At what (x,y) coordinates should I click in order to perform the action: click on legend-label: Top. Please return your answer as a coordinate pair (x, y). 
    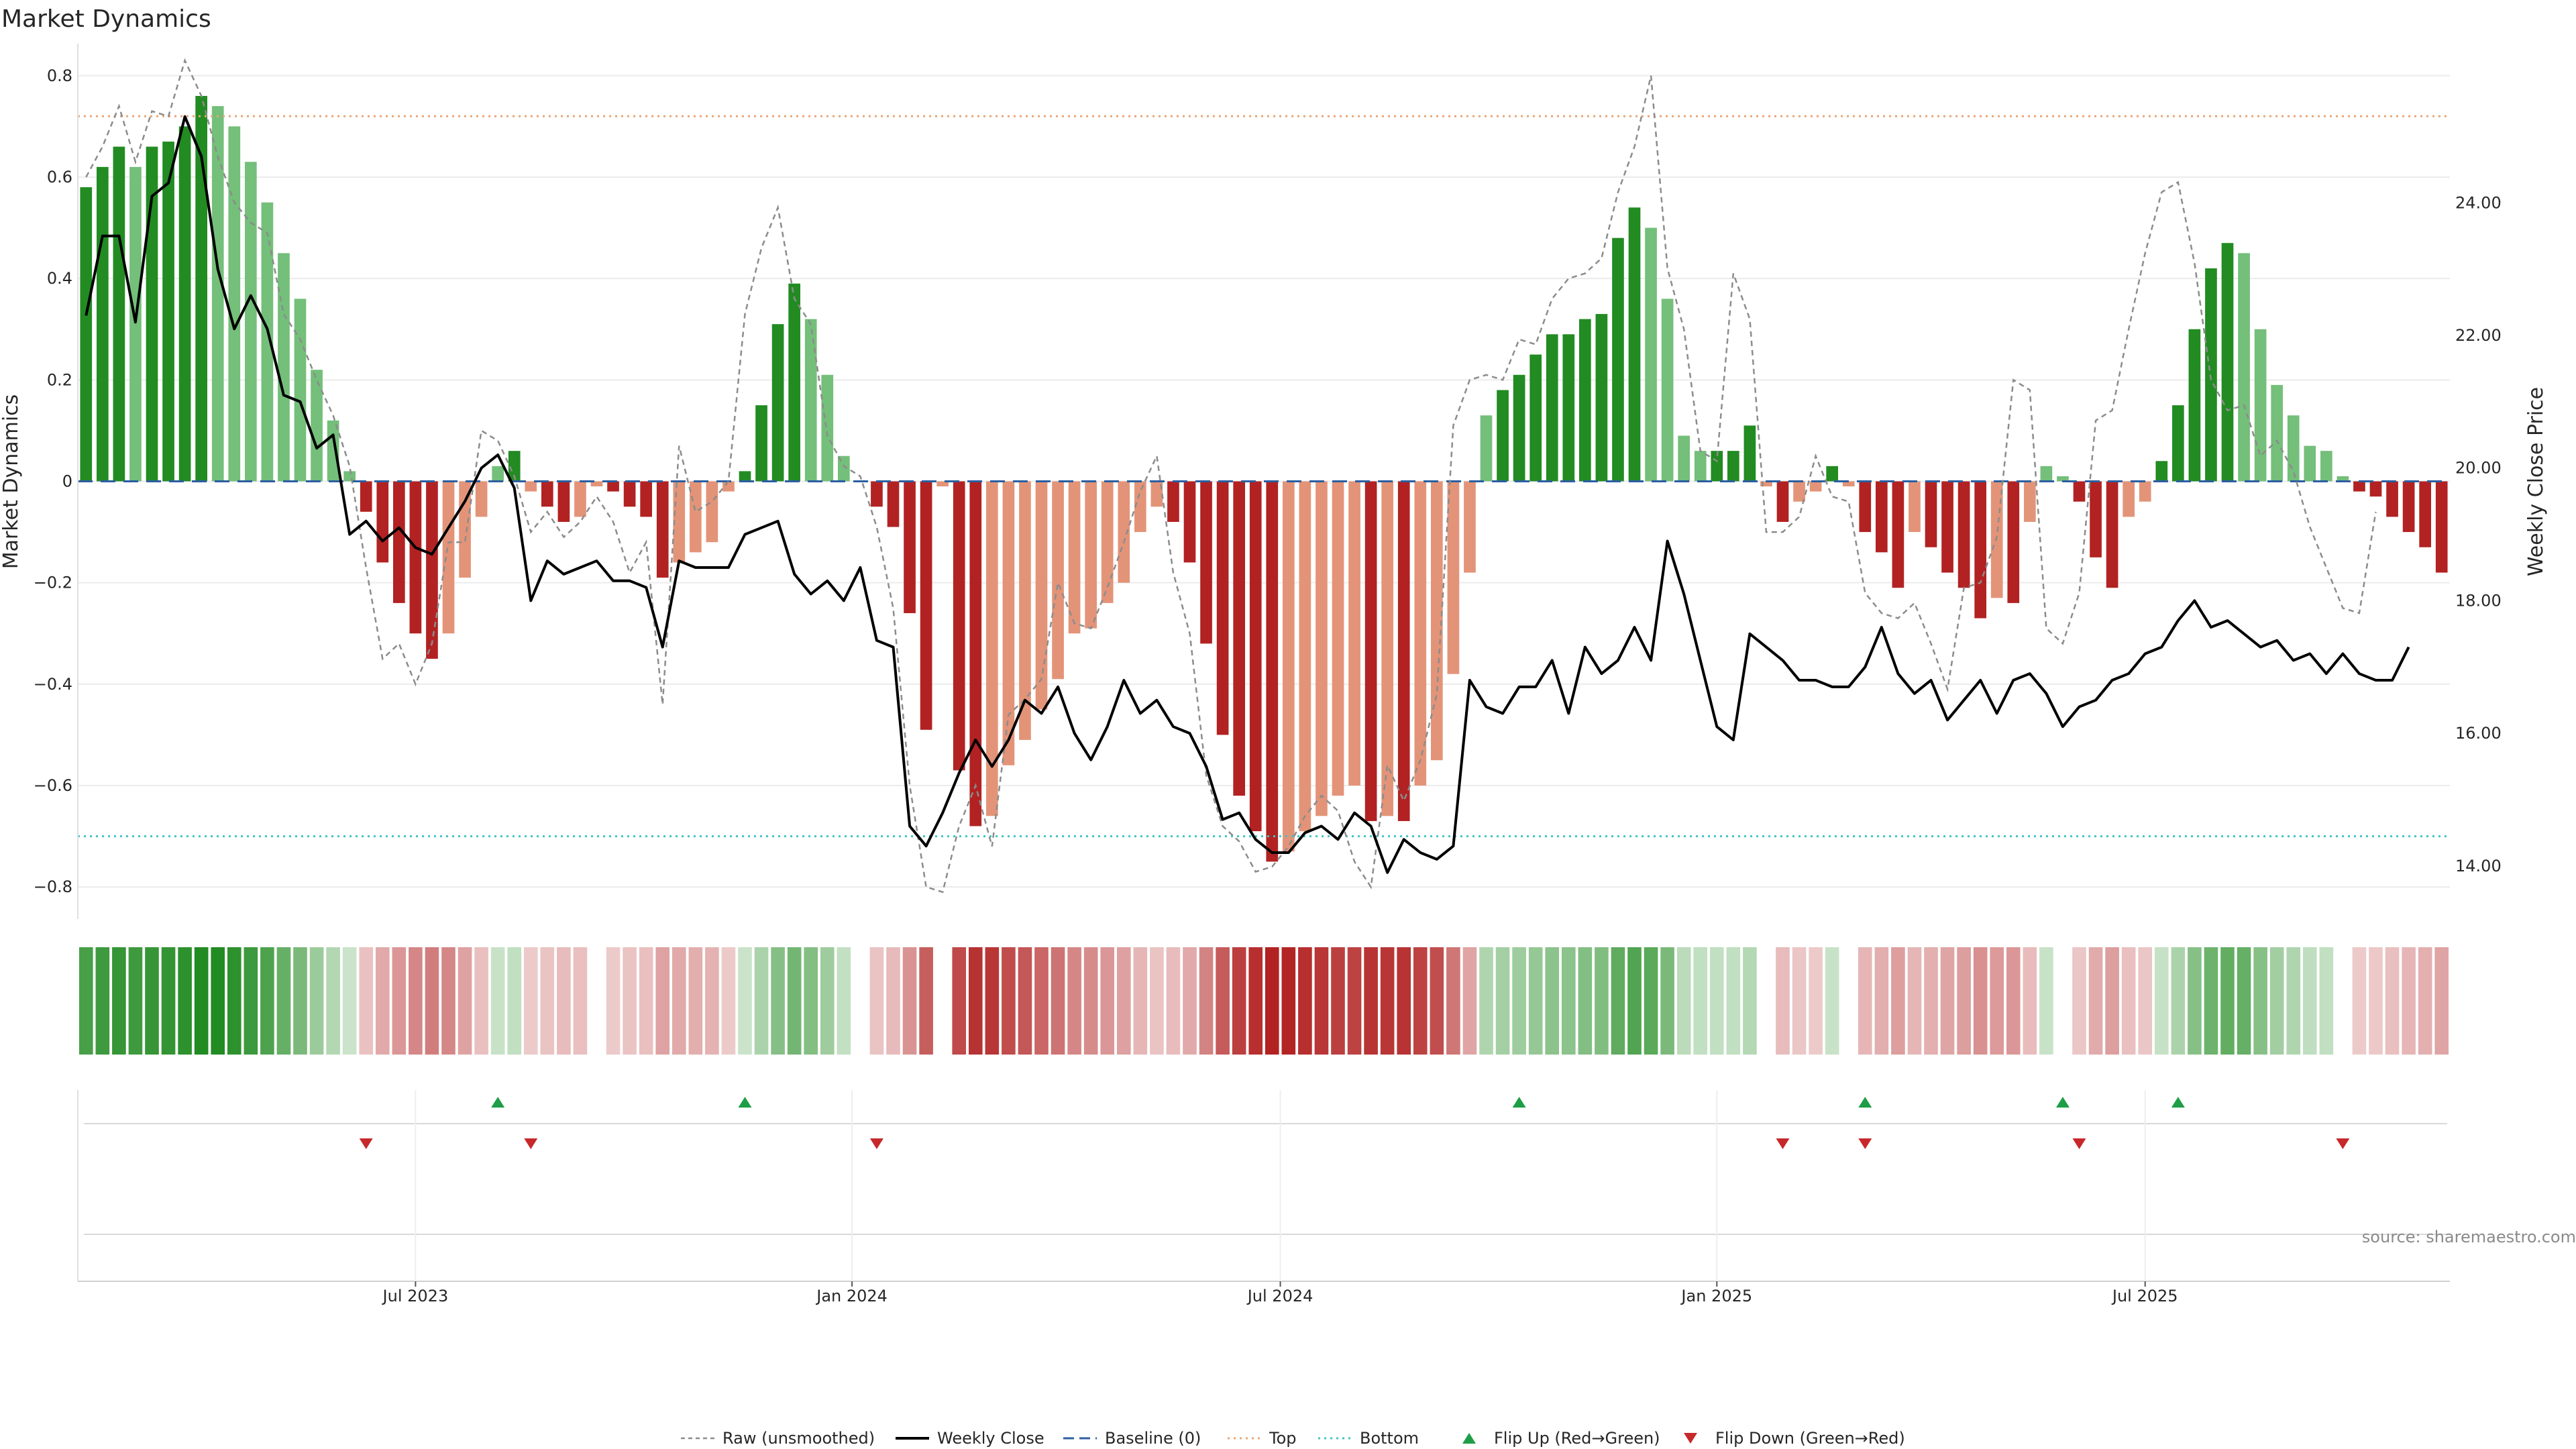
    Looking at the image, I should click on (1283, 1438).